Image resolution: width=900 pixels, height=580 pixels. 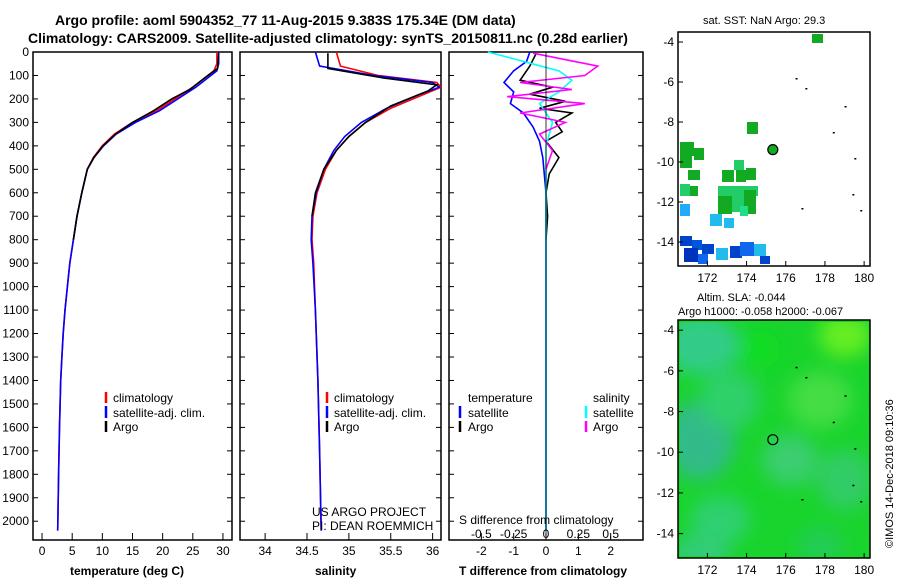 What do you see at coordinates (19, 169) in the screenshot?
I see `y-tick-label: 500` at bounding box center [19, 169].